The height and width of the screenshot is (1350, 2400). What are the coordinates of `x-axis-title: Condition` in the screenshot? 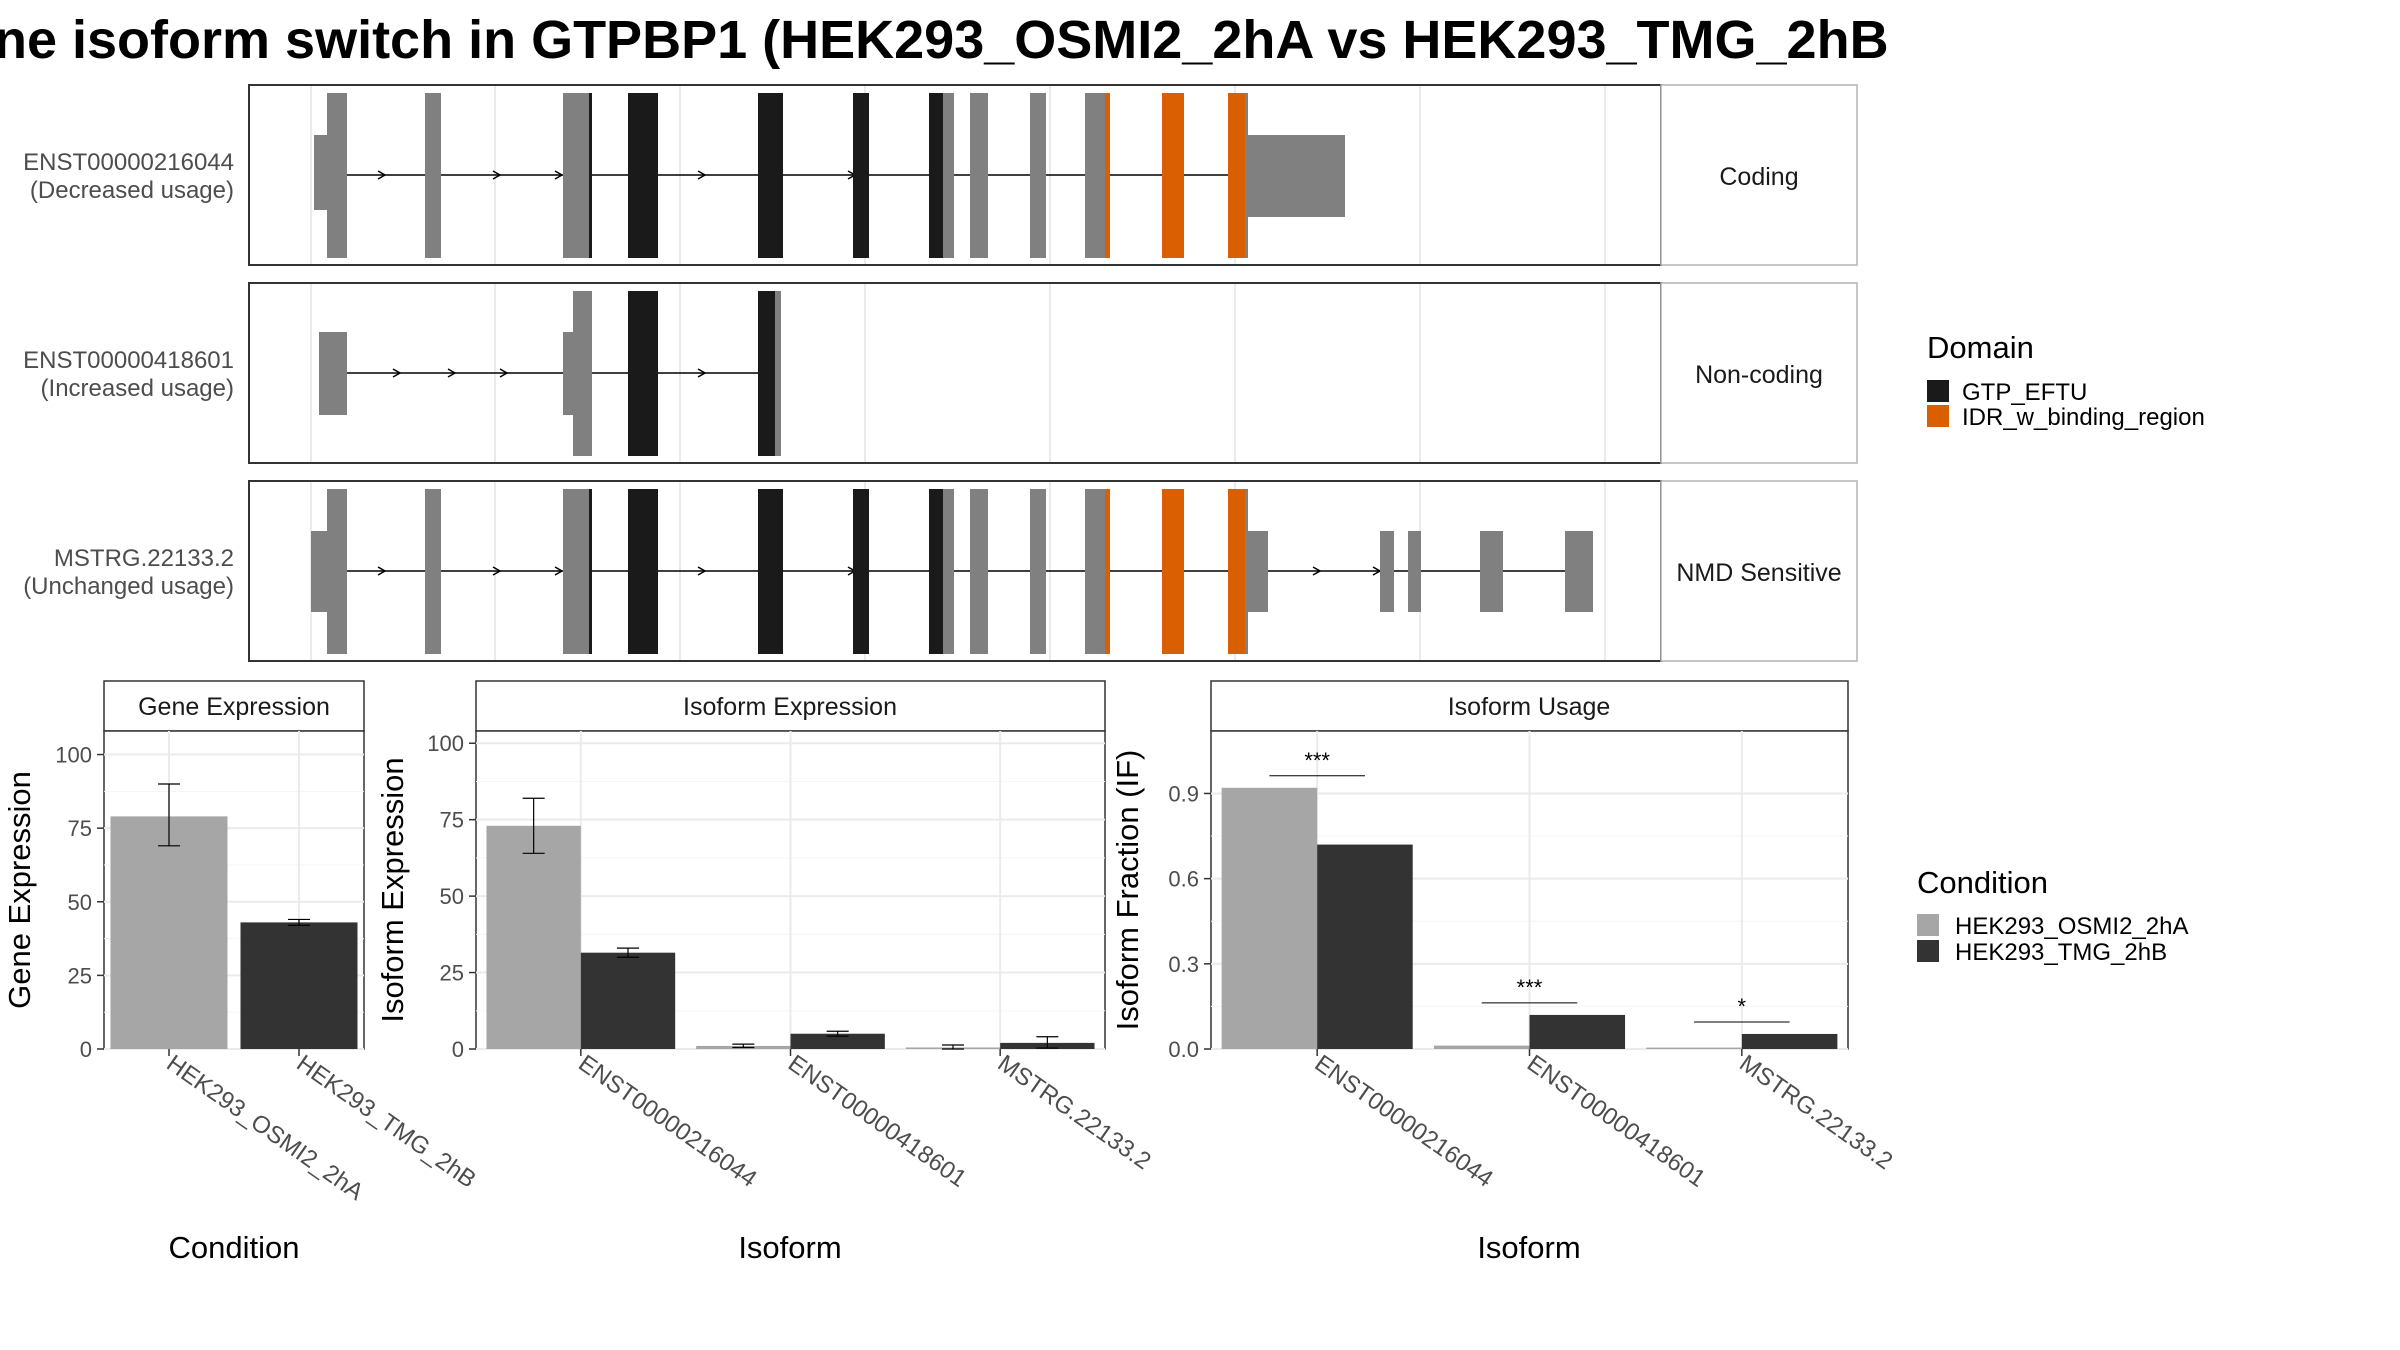 It's located at (234, 1247).